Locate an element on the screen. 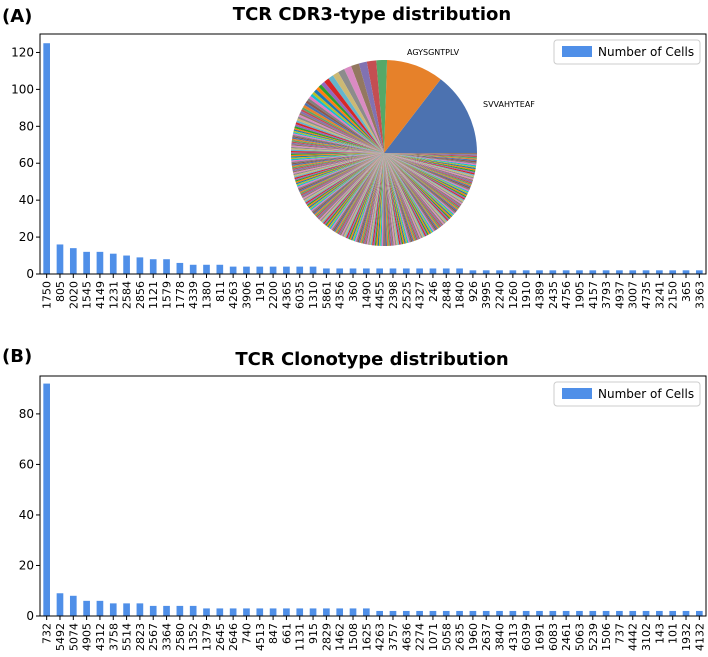 Image resolution: width=708 pixels, height=657 pixels. bar-1910 is located at coordinates (526, 272).